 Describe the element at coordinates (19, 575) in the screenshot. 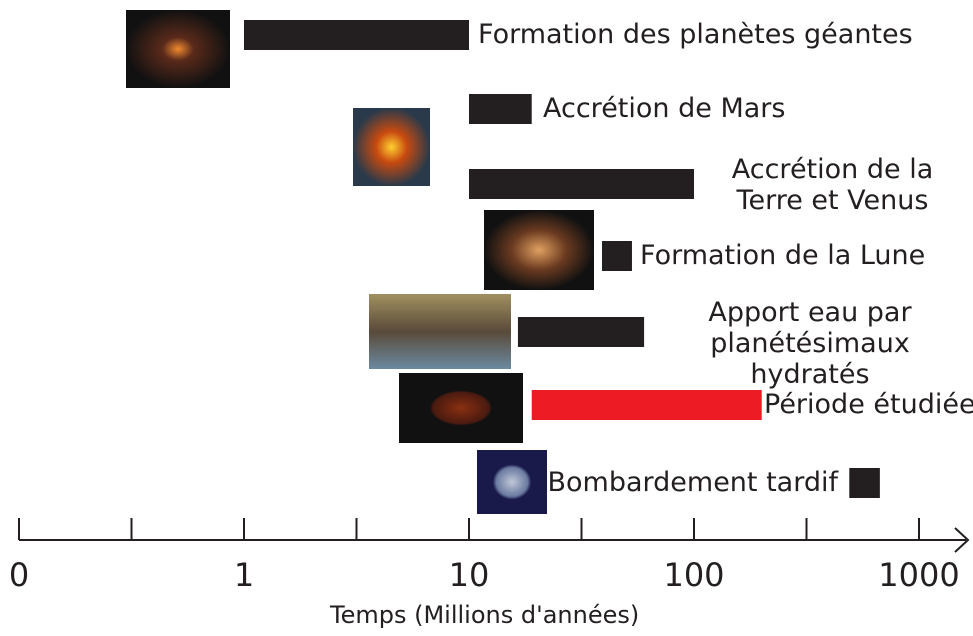

I see `x-tick-label: 0` at that location.